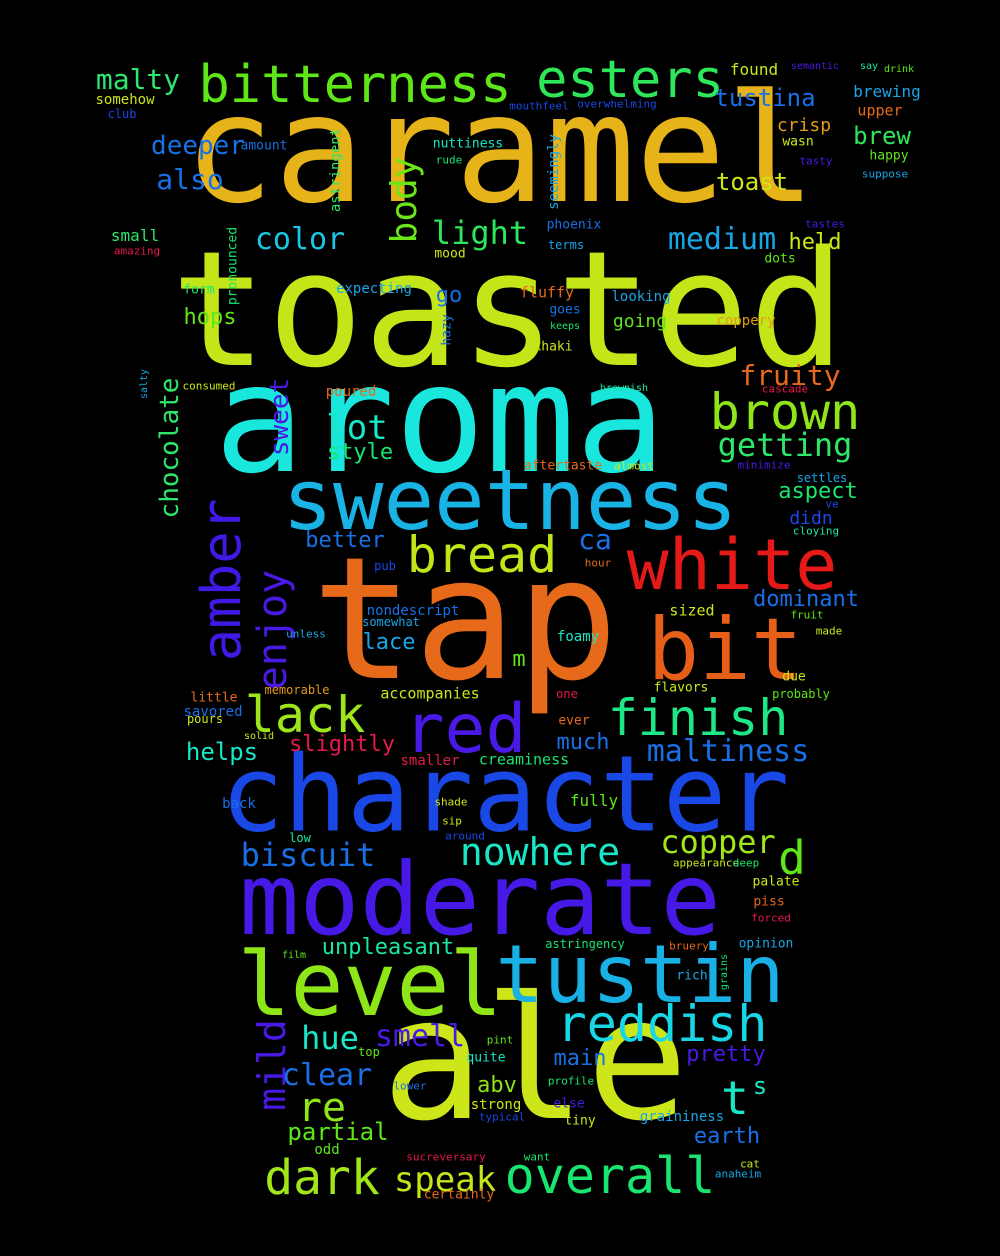  I want to click on word-smaller: smaller, so click(430, 761).